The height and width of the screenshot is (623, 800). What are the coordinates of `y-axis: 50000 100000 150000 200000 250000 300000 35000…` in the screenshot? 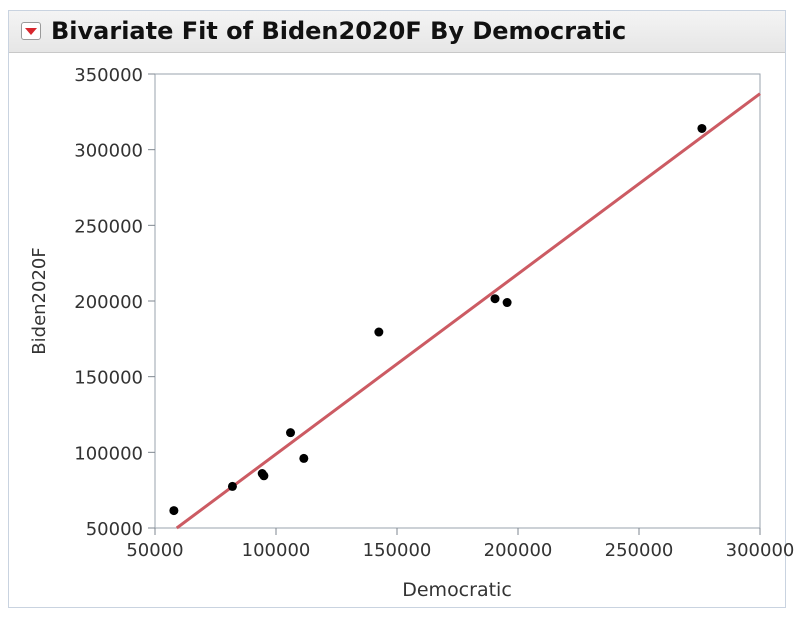 It's located at (114, 302).